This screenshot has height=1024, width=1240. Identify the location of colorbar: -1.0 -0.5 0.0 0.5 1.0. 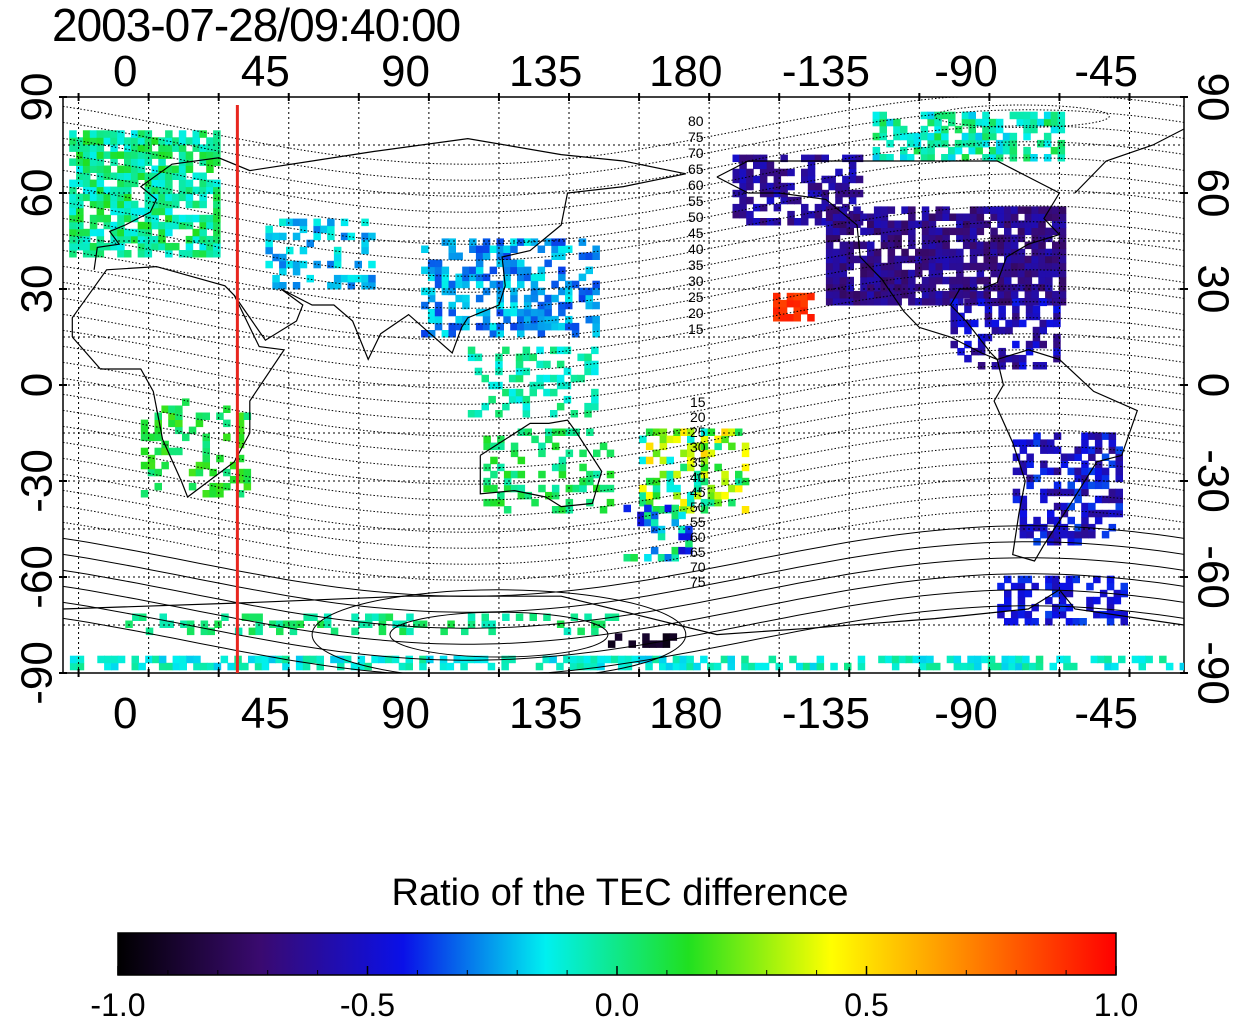
(614, 977).